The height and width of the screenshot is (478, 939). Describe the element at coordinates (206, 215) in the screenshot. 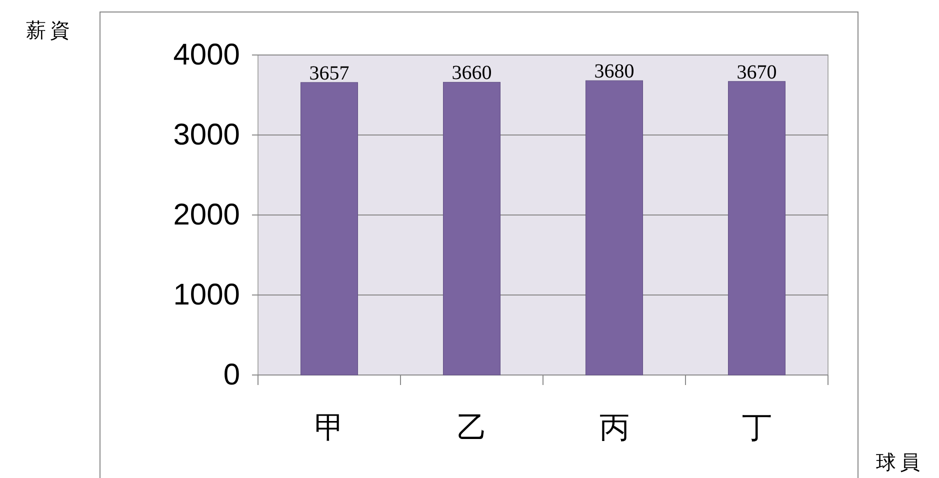

I see `y-tick-label: 2000` at that location.